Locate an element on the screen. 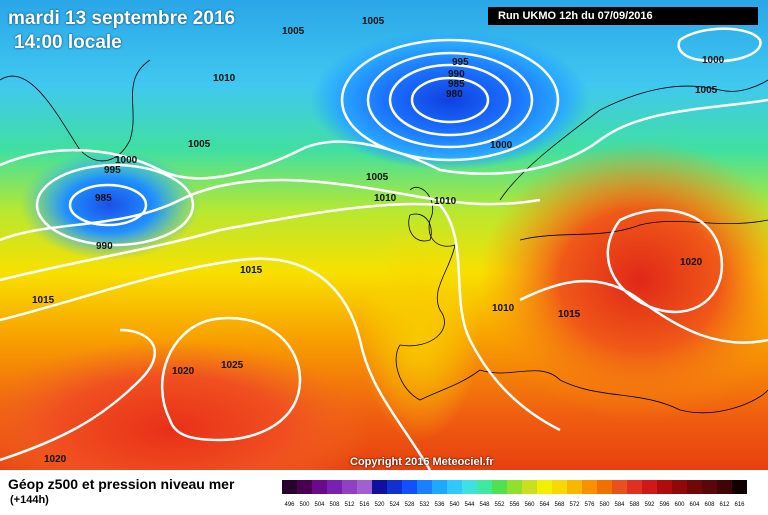 This screenshot has width=768, height=515. isobar-1020-west is located at coordinates (78, 395).